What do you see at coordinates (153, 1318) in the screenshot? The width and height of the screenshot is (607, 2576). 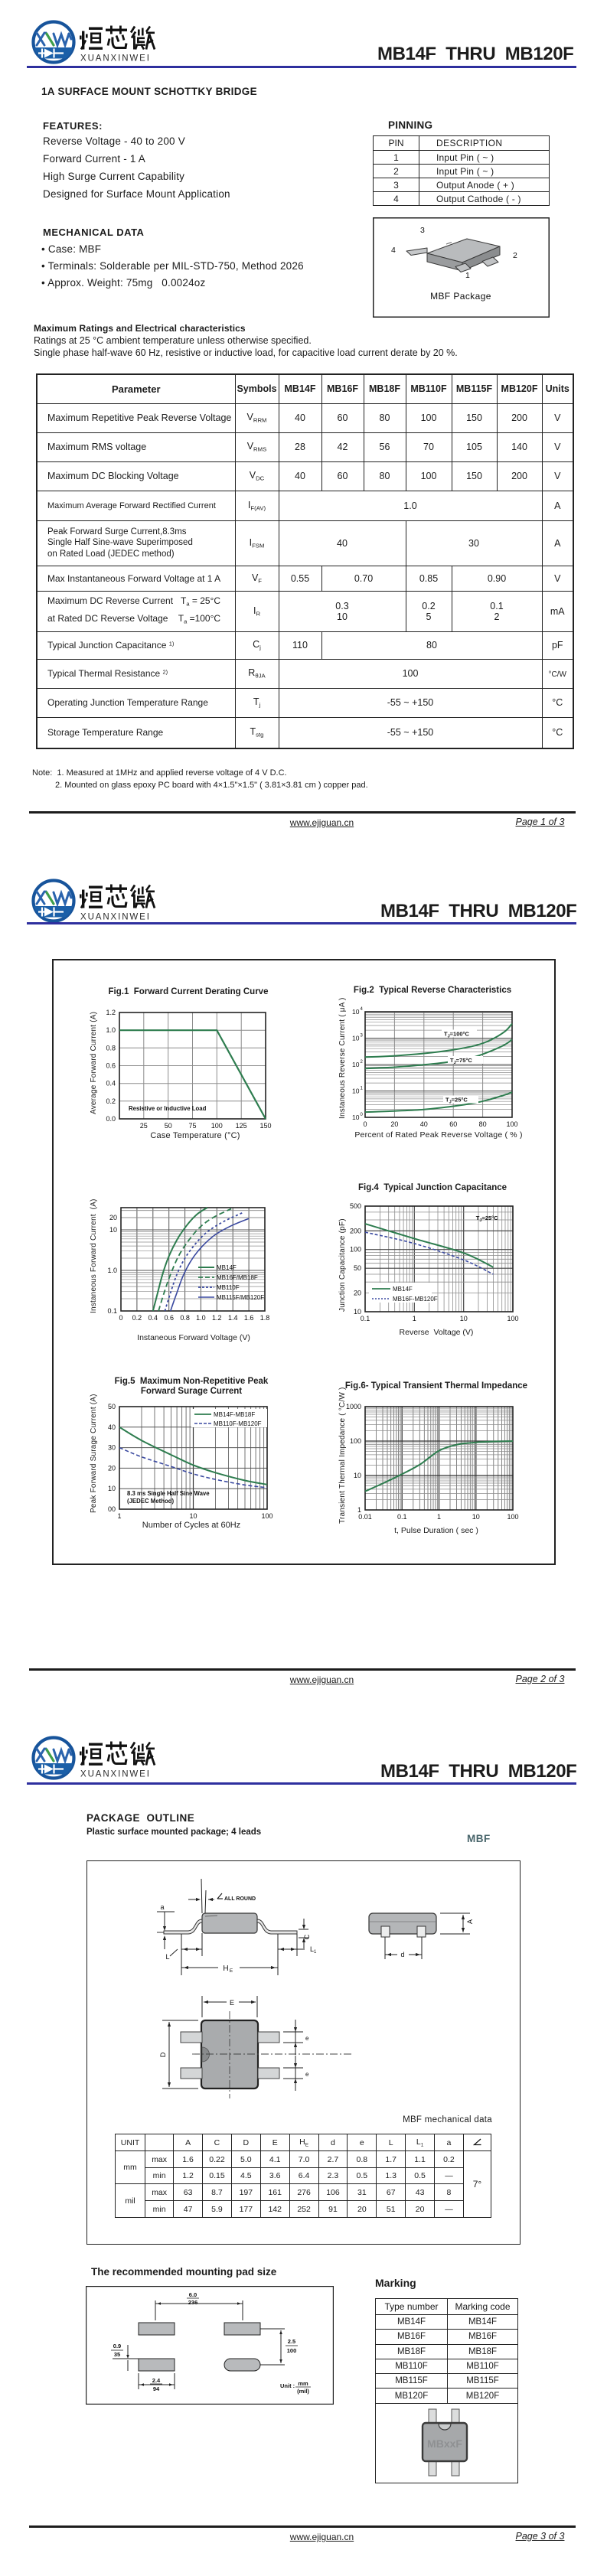 I see `svg-text: 0.4` at bounding box center [153, 1318].